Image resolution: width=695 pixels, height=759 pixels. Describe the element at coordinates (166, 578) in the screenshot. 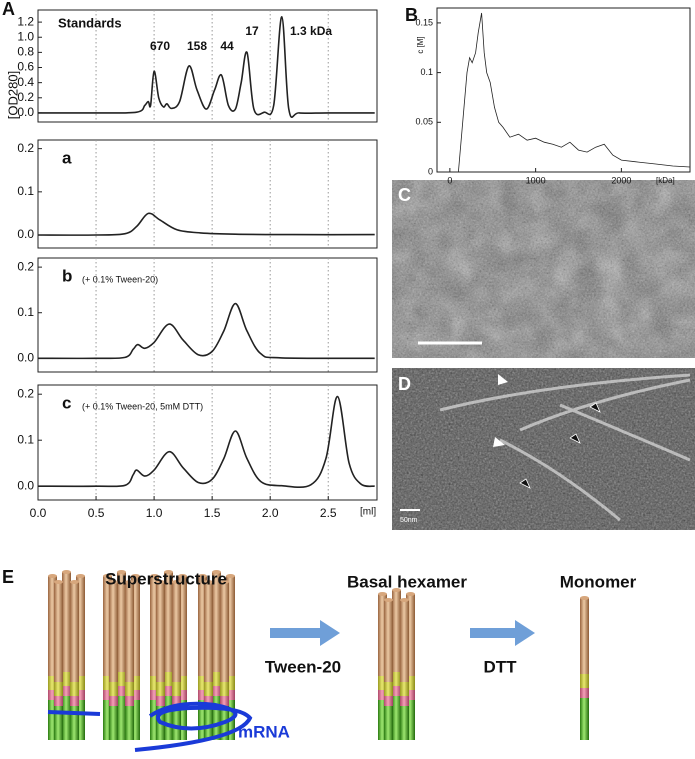

I see `stage-label: Superstructure` at that location.